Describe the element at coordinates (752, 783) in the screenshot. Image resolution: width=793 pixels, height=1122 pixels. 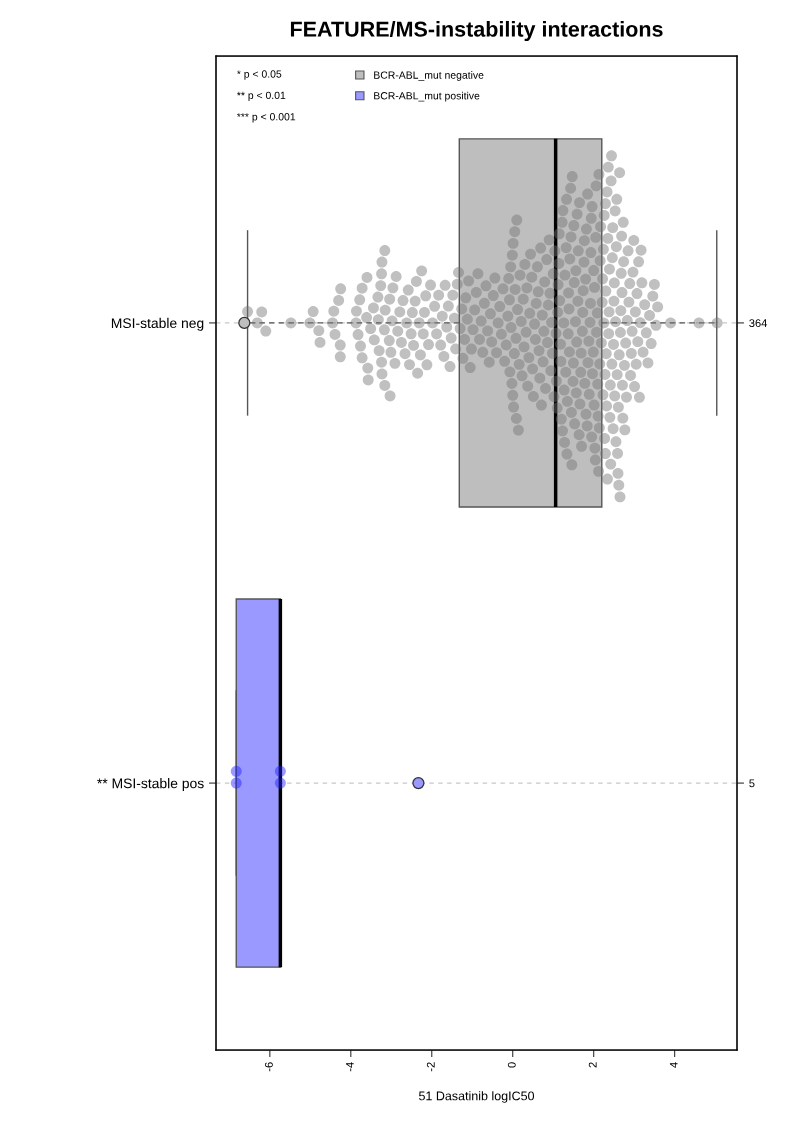
I see `y2-tick-label: 5` at that location.